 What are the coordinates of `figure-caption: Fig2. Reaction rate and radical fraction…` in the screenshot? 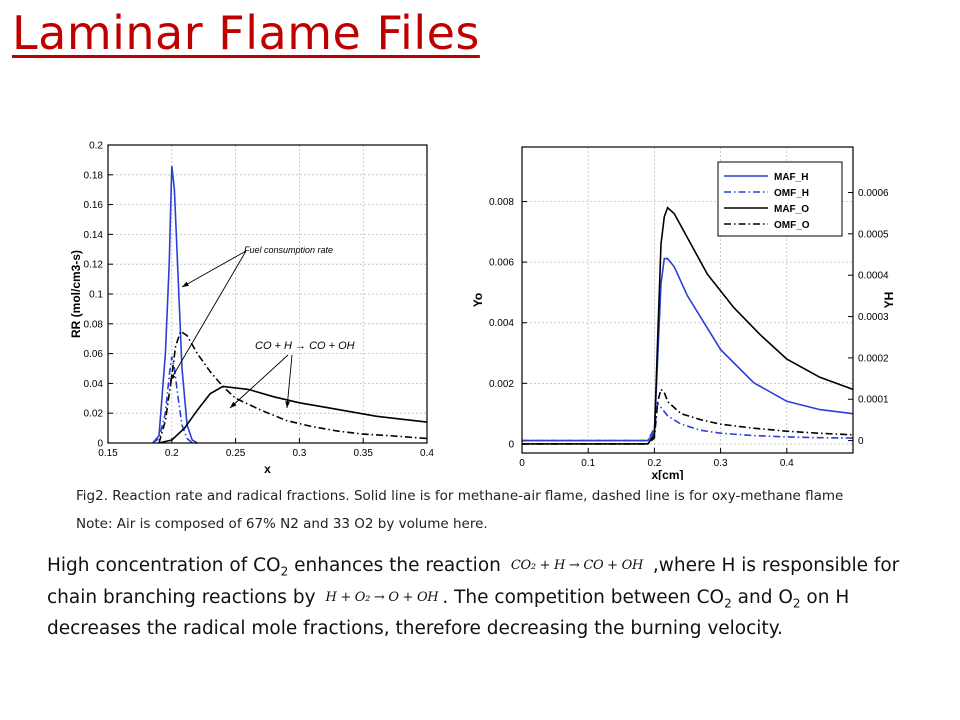 It's located at (460, 496).